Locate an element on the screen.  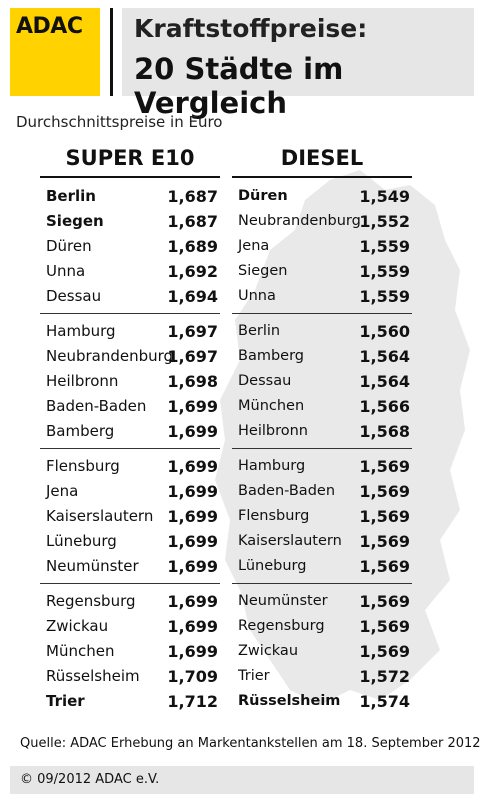
table-row: Regensburg 1,569 is located at coordinates (322, 626).